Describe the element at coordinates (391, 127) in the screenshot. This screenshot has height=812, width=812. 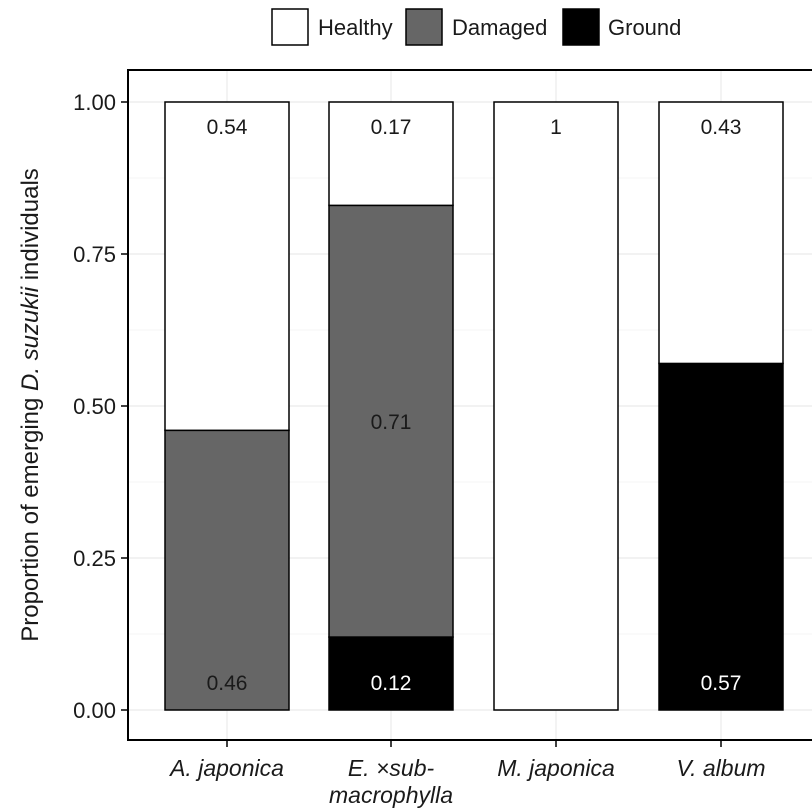
I see `data-label-healthy-e-sub-macrophylla: 0.17` at that location.